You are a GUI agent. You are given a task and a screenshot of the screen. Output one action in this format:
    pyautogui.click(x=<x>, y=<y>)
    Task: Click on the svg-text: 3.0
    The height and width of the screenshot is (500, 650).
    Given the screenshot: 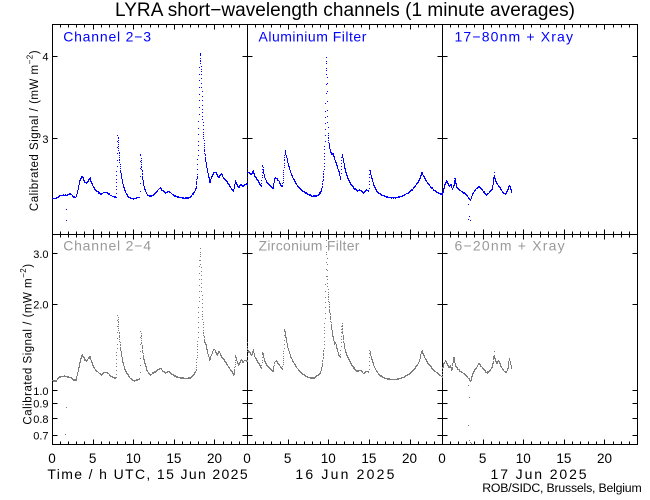 What is the action you would take?
    pyautogui.click(x=40, y=255)
    